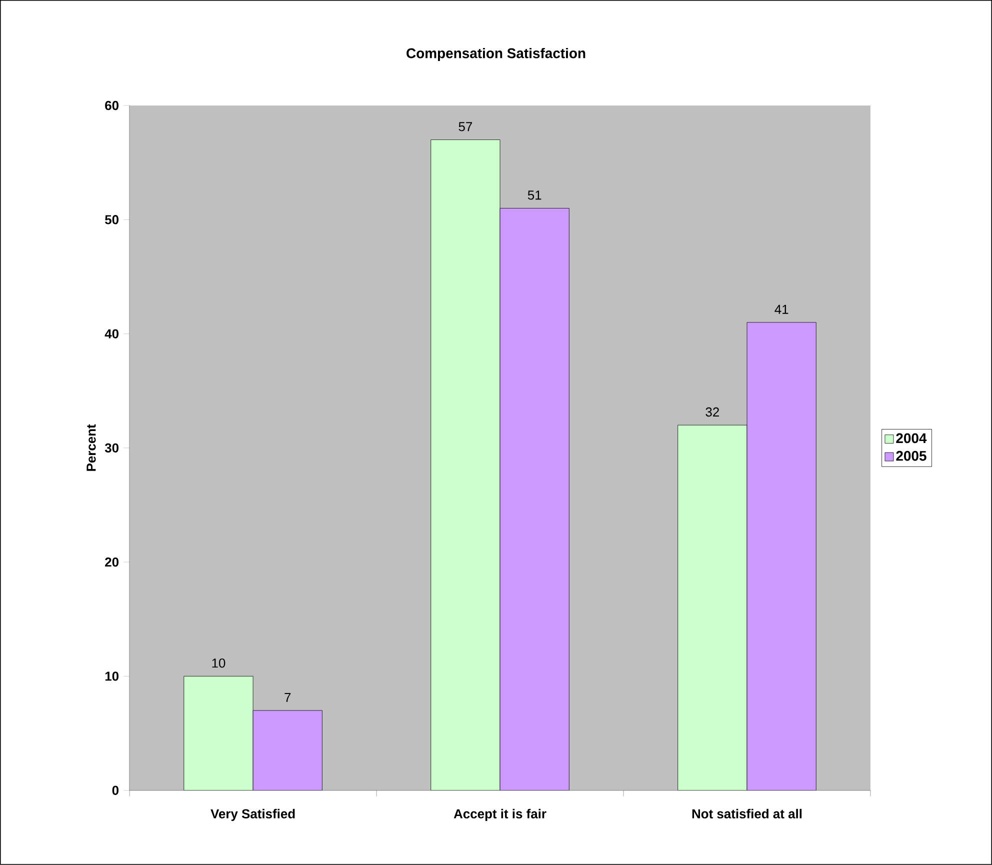 The height and width of the screenshot is (865, 992). I want to click on data-label: 7, so click(287, 697).